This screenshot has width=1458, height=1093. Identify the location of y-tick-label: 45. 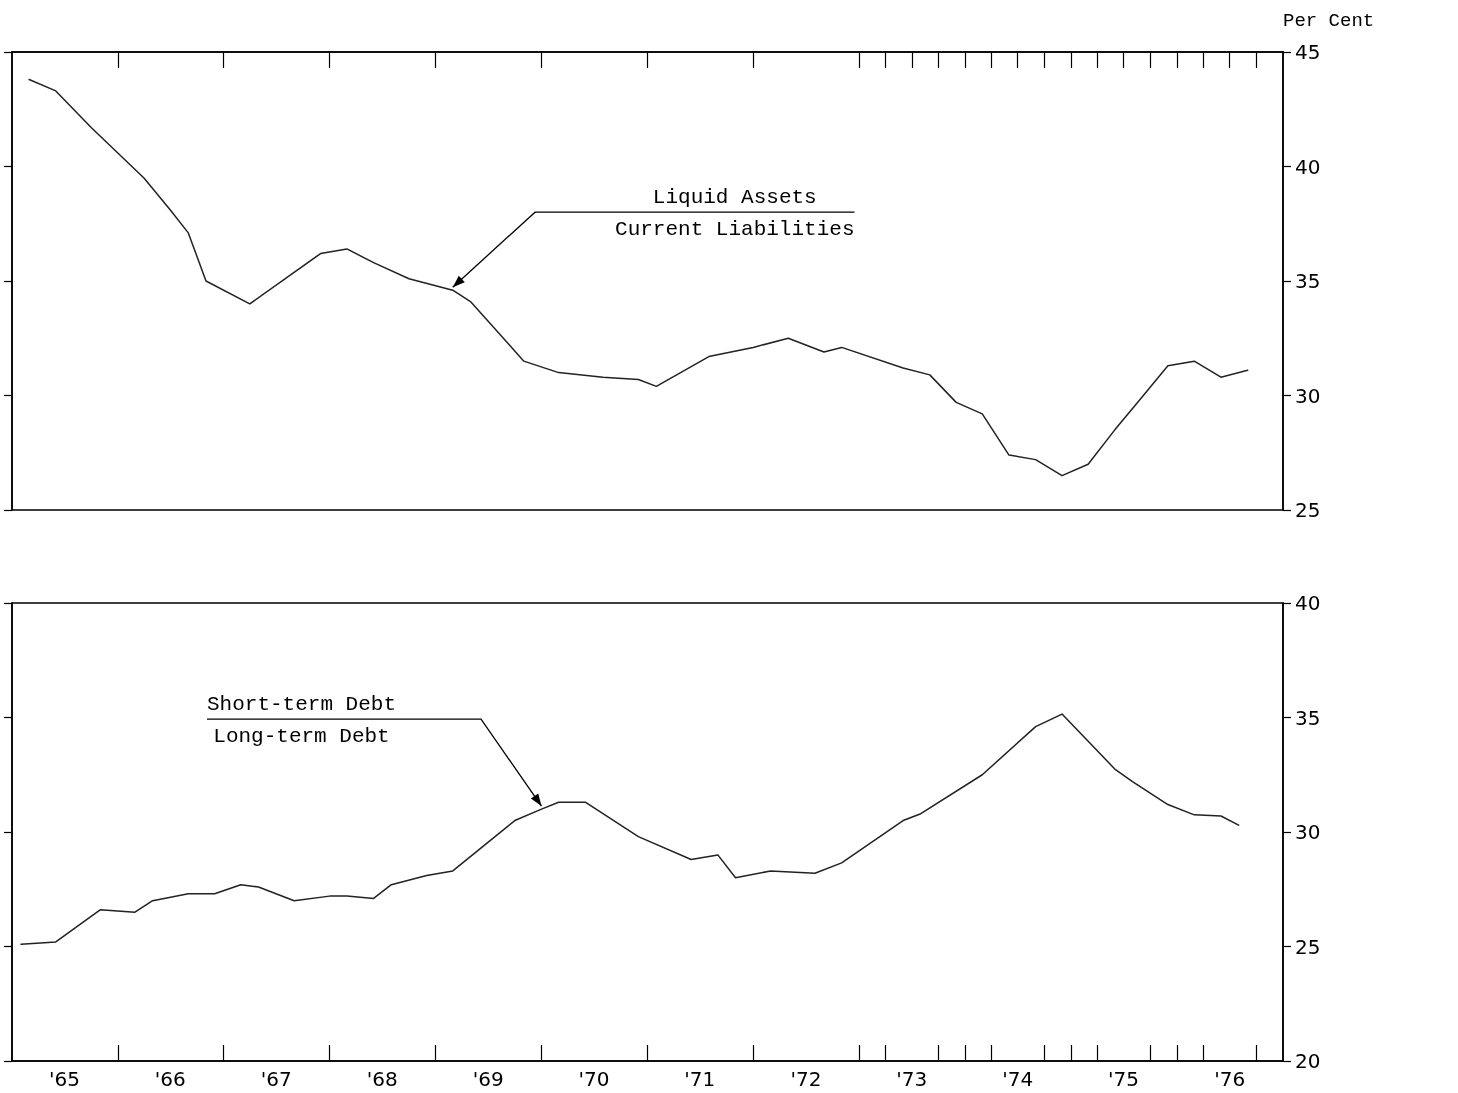
(1308, 52).